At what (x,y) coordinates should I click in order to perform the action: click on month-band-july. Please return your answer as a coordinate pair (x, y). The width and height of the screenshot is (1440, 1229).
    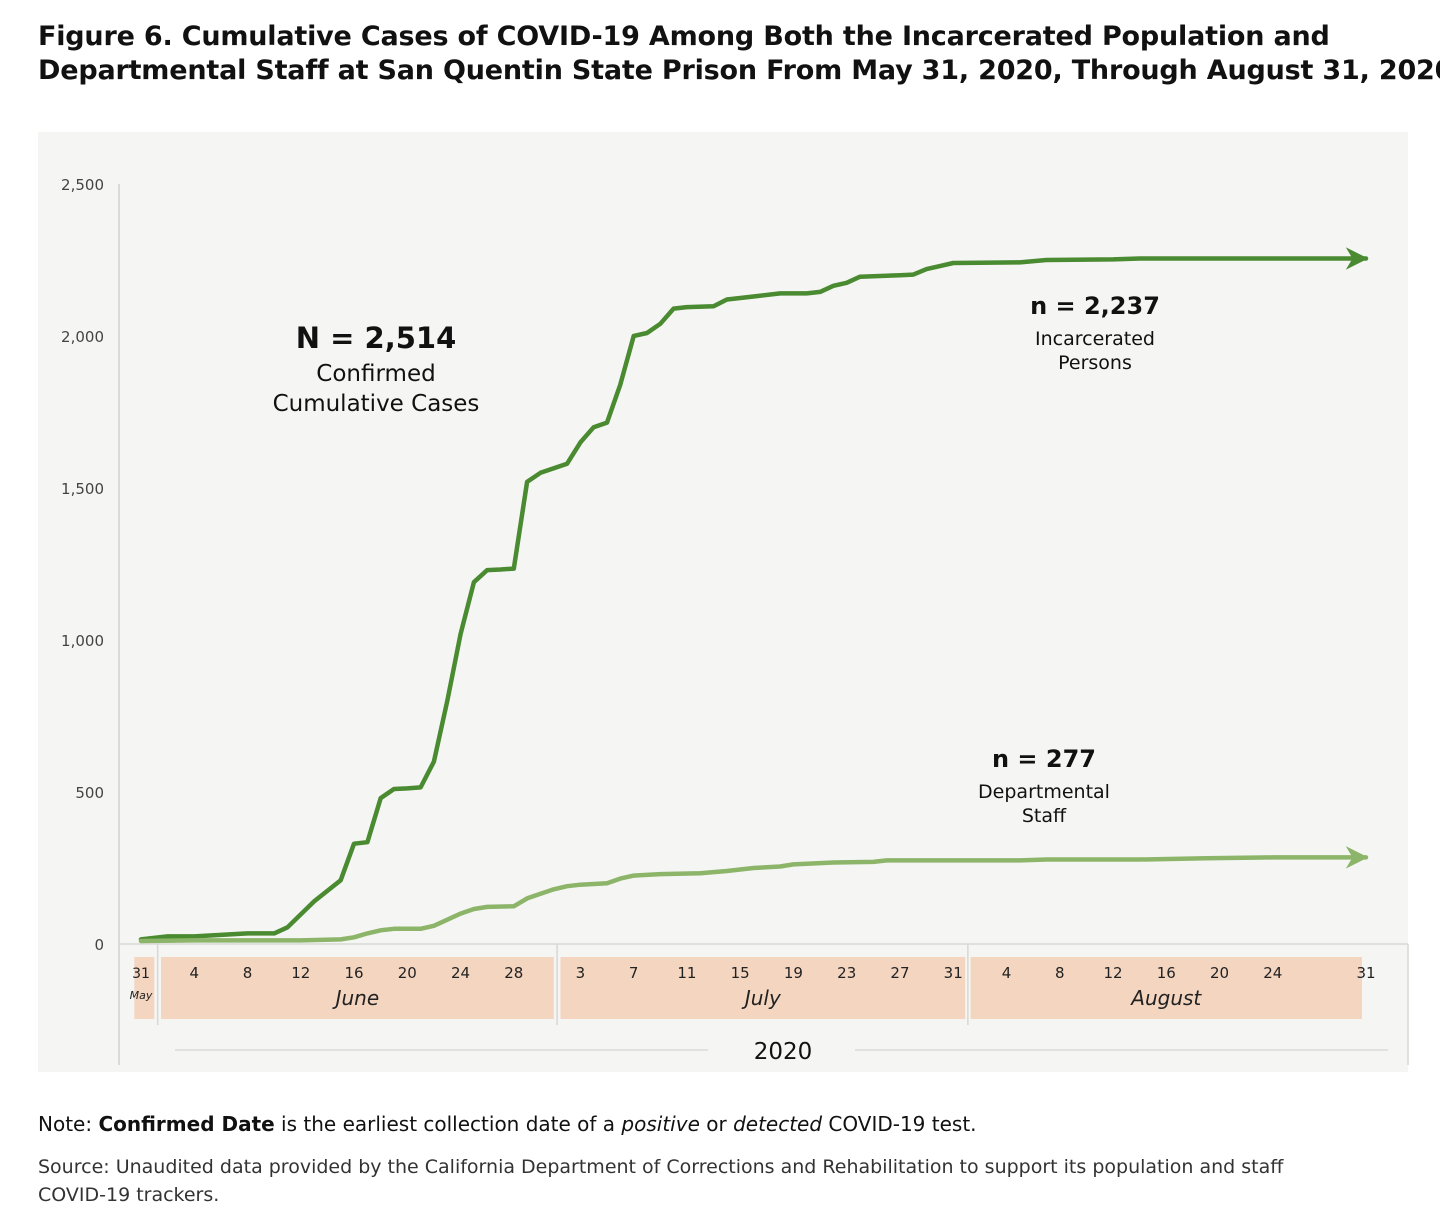
    Looking at the image, I should click on (763, 988).